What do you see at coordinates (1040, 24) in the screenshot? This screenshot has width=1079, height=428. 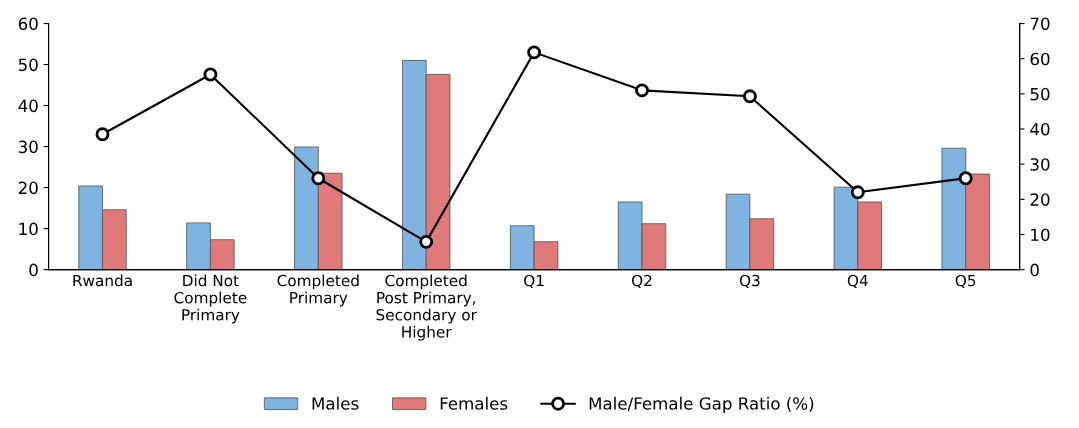 I see `y2-tick-label: 70` at bounding box center [1040, 24].